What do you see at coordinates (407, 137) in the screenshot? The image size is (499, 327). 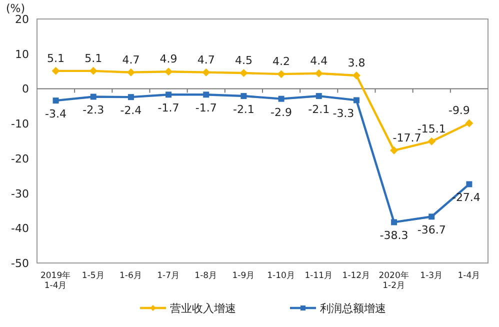 I see `data-label: -17.7` at bounding box center [407, 137].